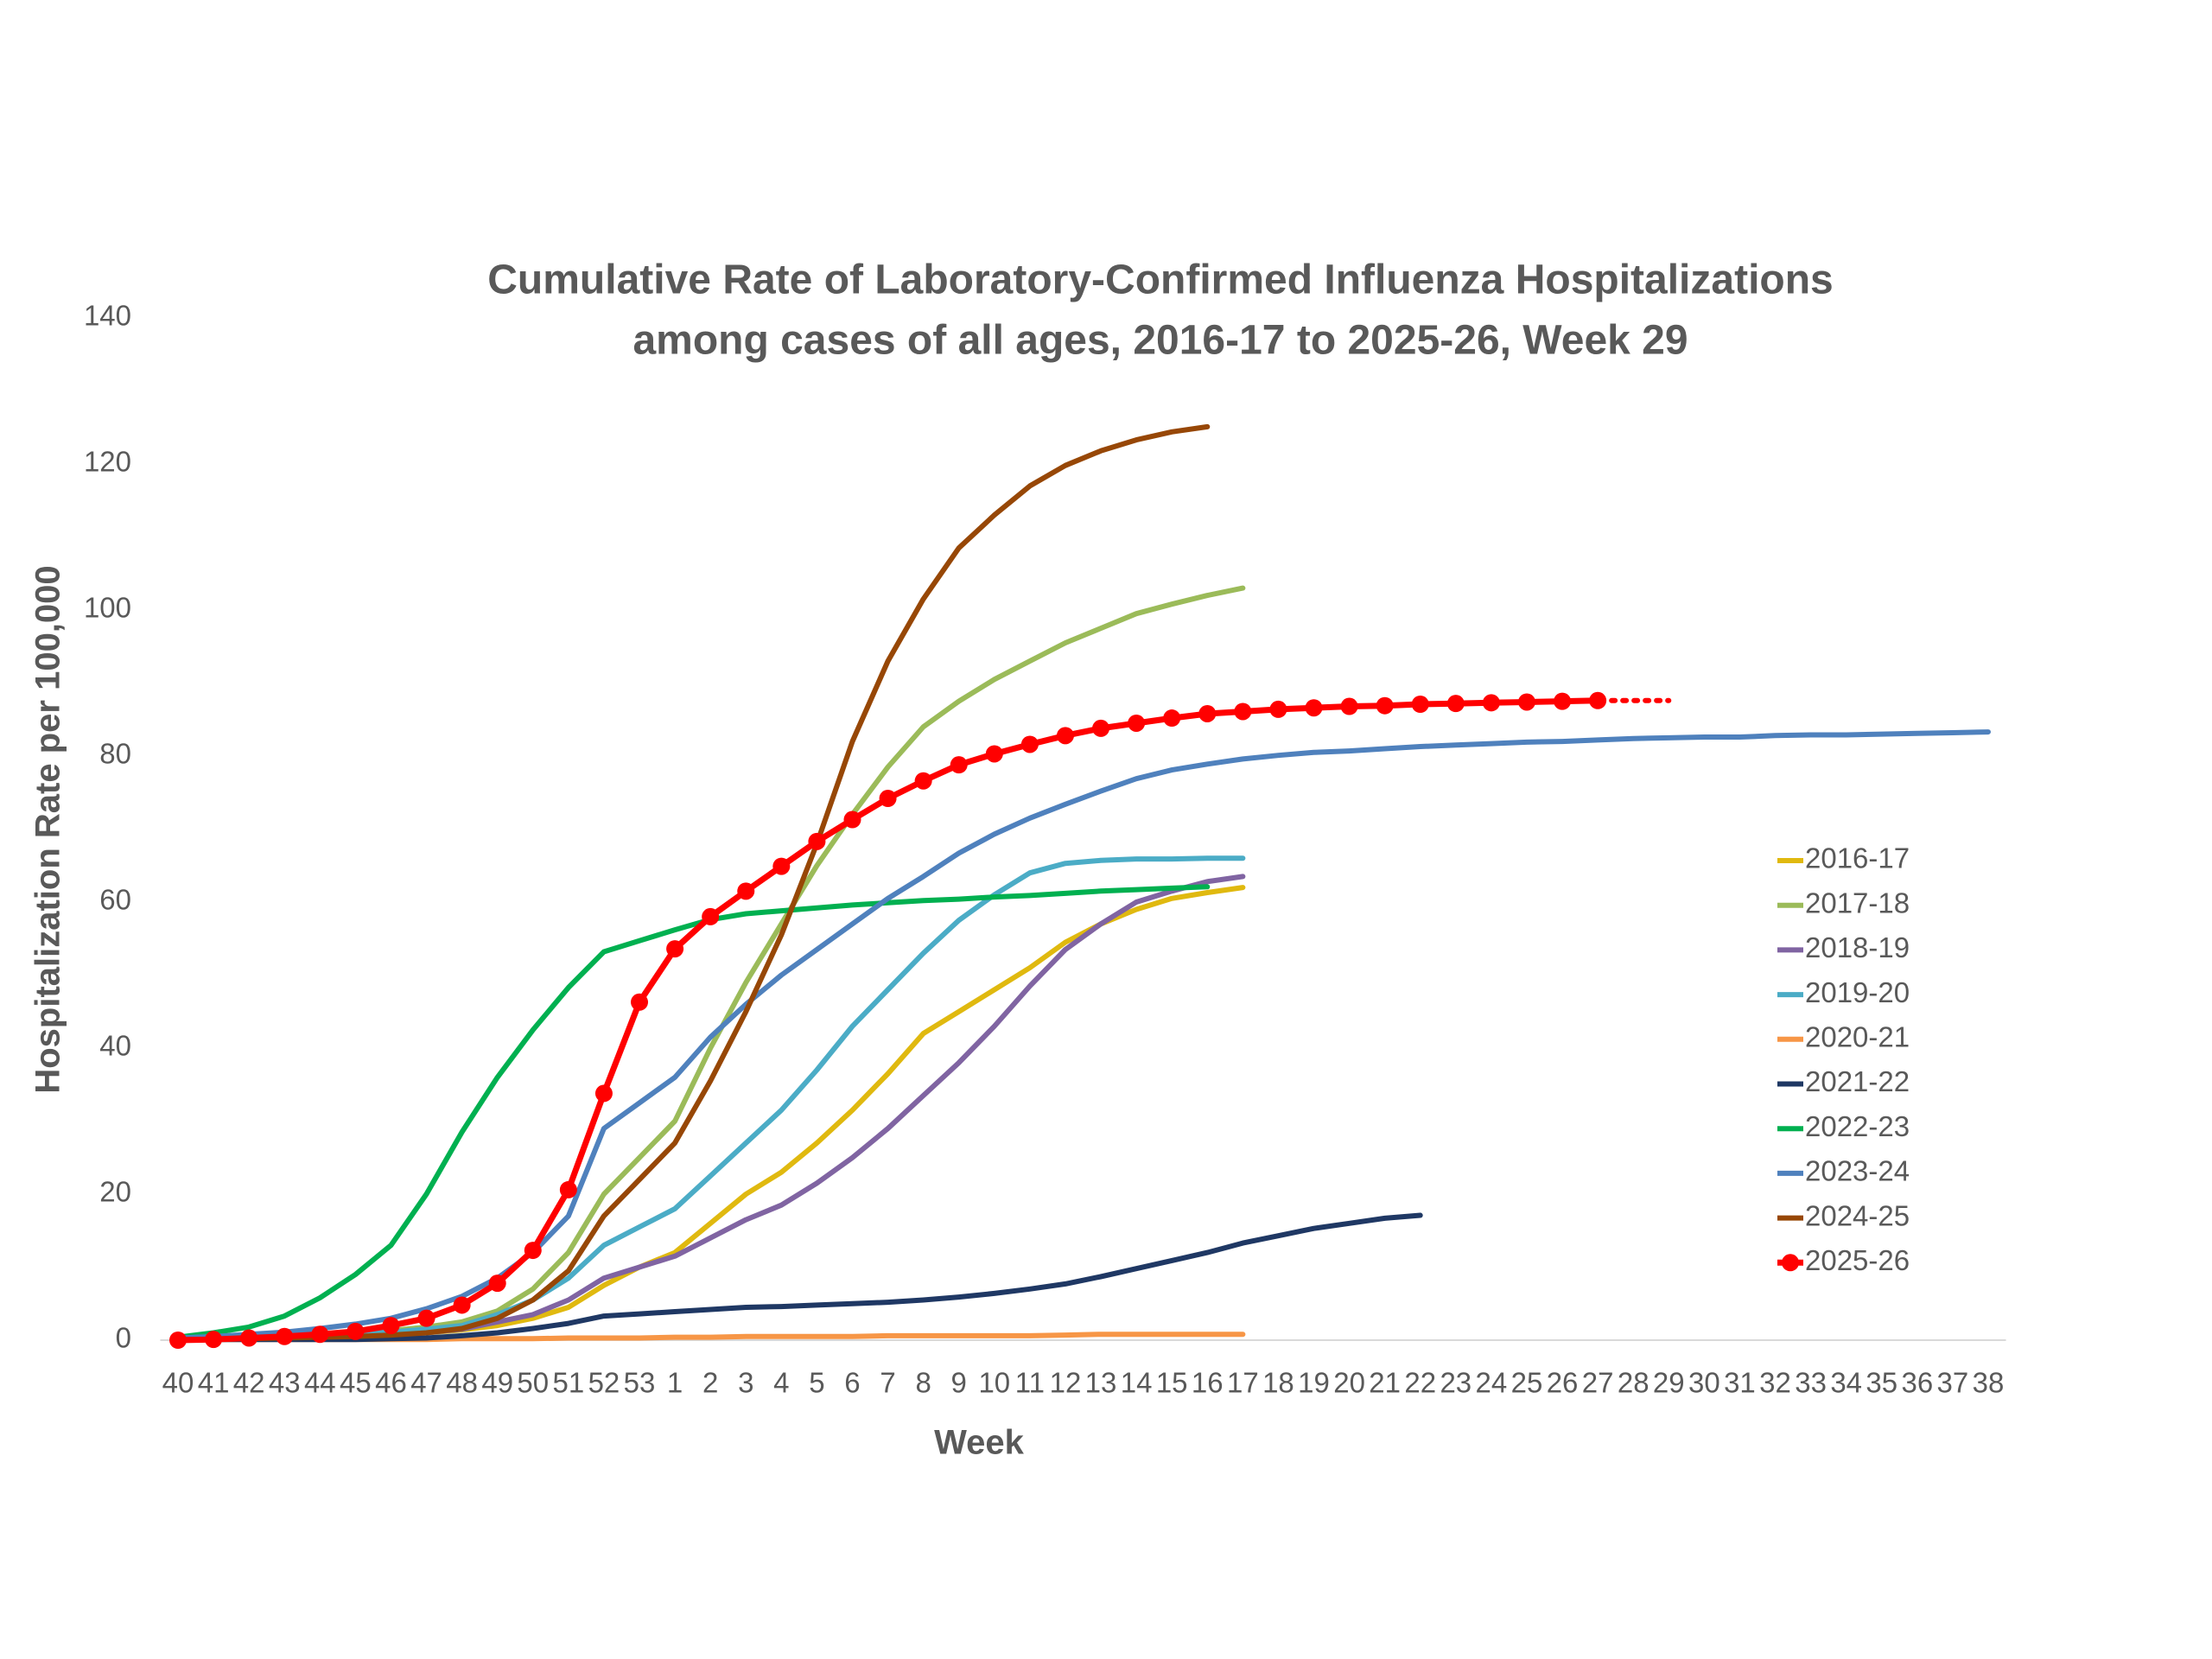 Image resolution: width=2212 pixels, height=1659 pixels. Describe the element at coordinates (1314, 1383) in the screenshot. I see `x-tick-label: 19` at that location.